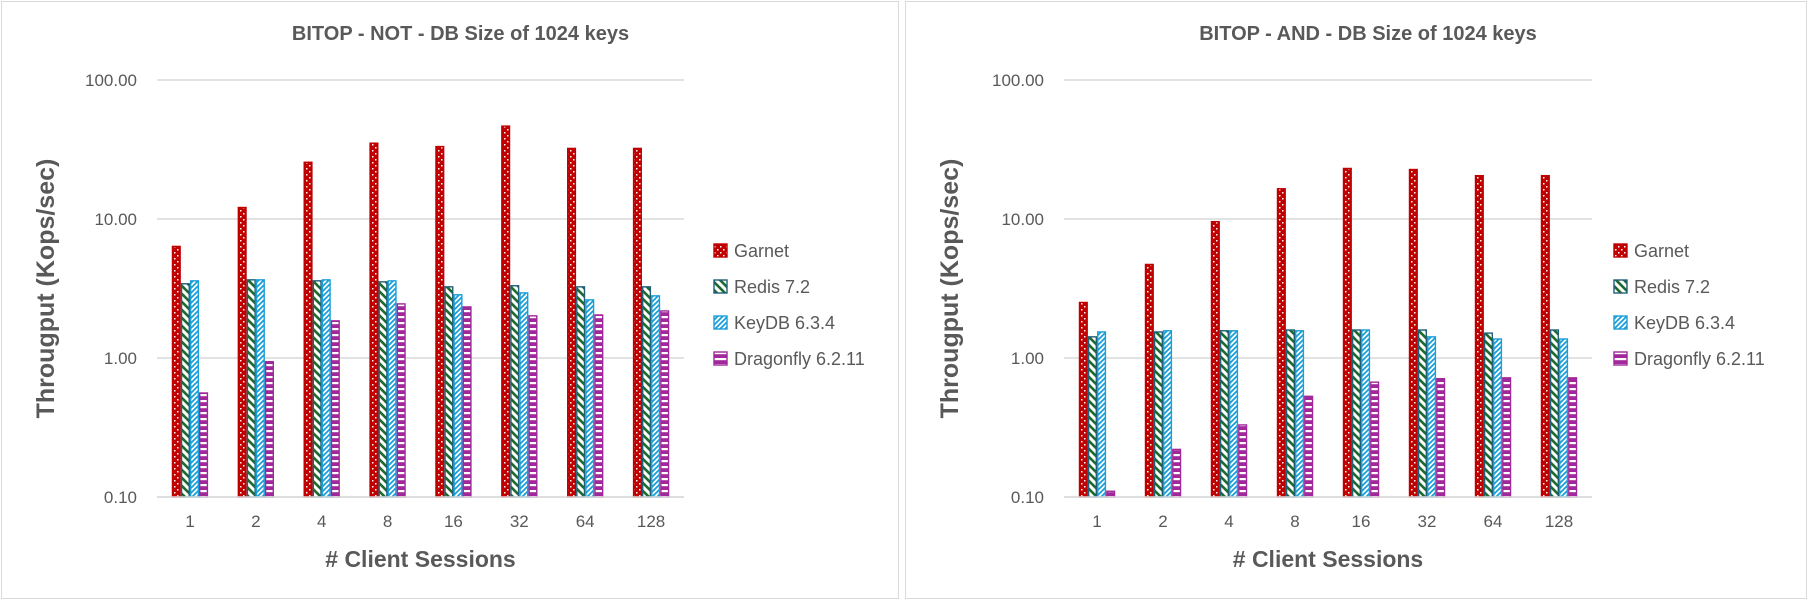 This screenshot has height=602, width=1809. I want to click on legend-label: KeyDB 6.3.4, so click(1684, 323).